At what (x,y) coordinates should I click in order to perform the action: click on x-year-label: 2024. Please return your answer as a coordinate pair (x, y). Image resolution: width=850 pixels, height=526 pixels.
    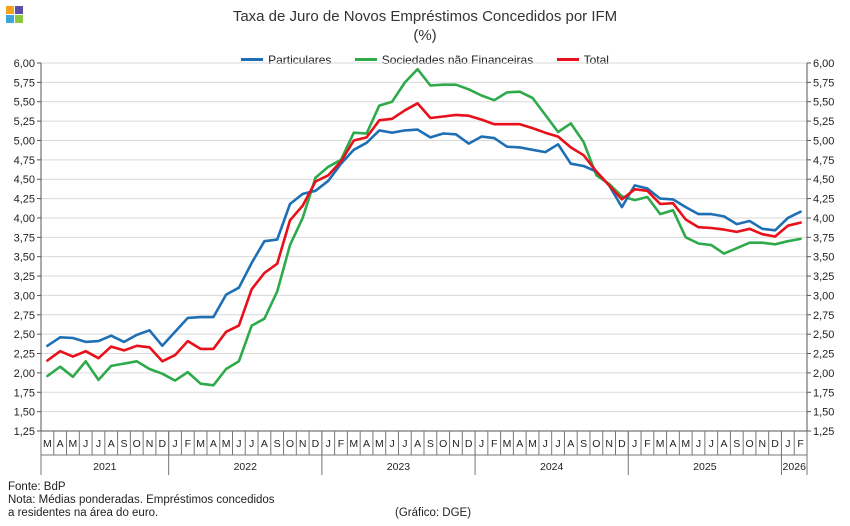
    Looking at the image, I should click on (552, 467).